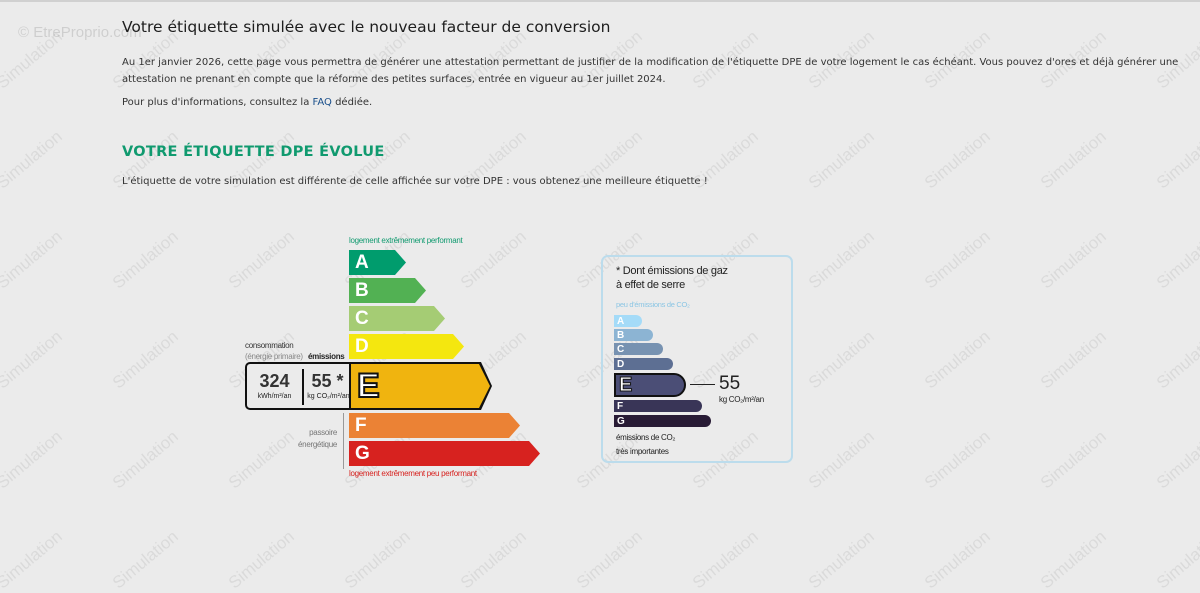  Describe the element at coordinates (741, 399) in the screenshot. I see `ges-unit: kg CO₂/m²/an` at that location.